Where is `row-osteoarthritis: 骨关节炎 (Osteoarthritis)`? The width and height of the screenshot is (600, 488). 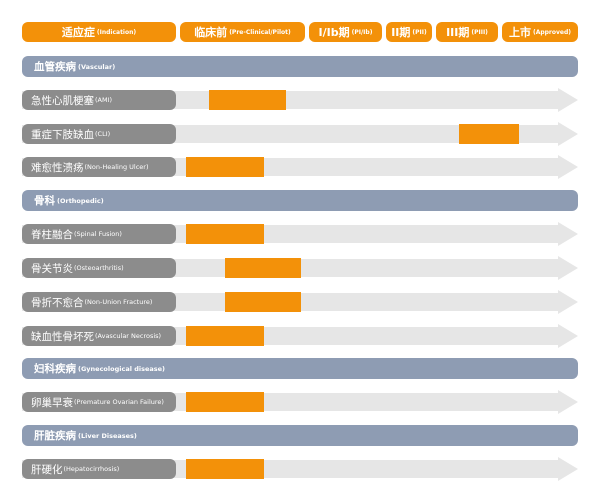 row-osteoarthritis: 骨关节炎 (Osteoarthritis) is located at coordinates (300, 268).